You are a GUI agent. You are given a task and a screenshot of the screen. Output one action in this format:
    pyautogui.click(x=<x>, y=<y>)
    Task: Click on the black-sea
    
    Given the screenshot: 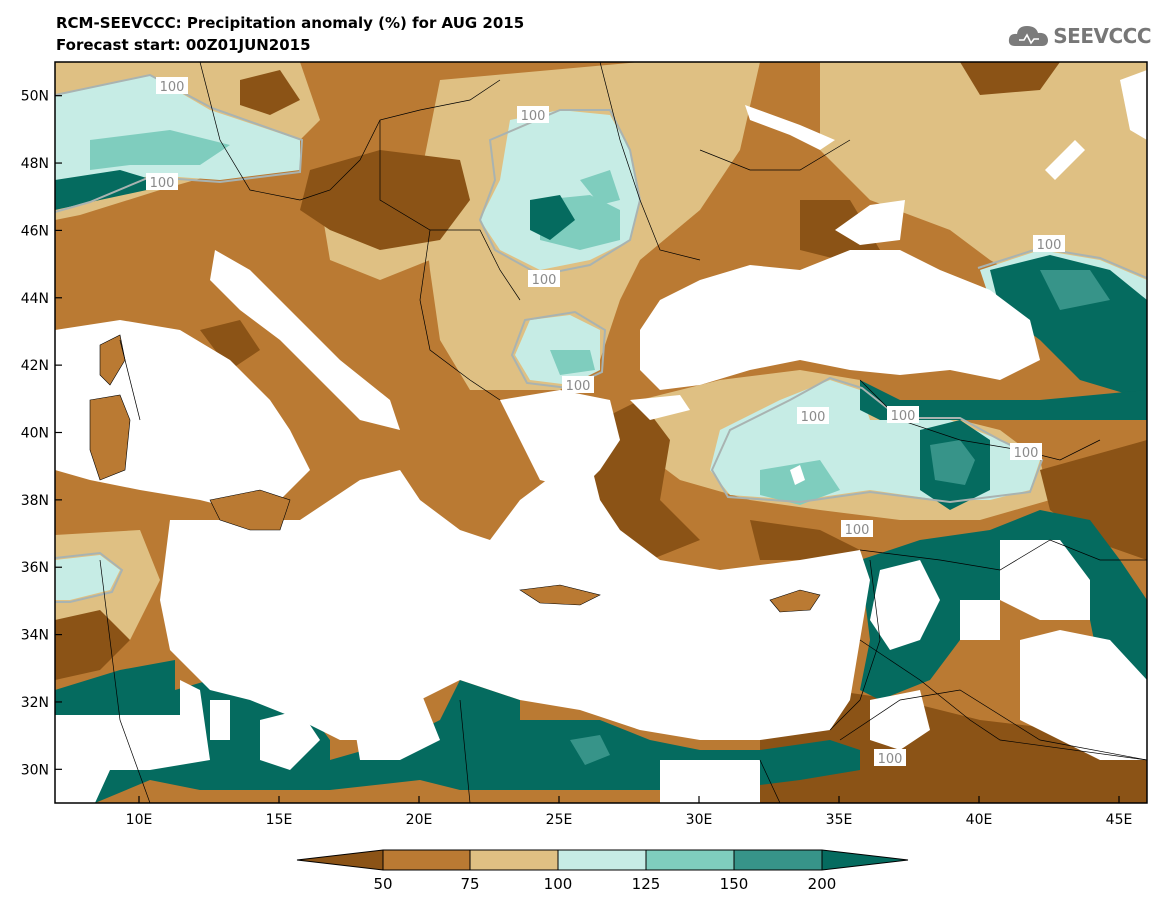 What is the action you would take?
    pyautogui.click(x=840, y=320)
    